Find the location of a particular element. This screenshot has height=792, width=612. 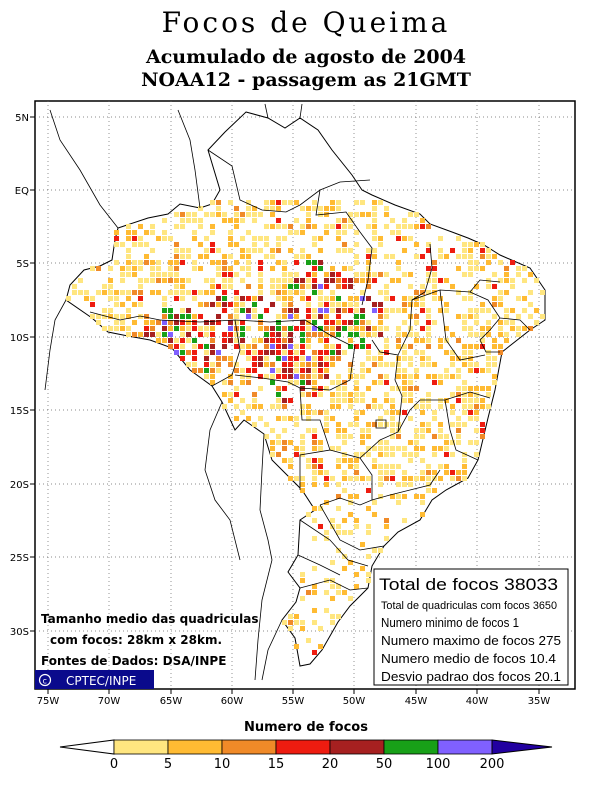

map-subtitle-period: Acumulado de agosto de 2004 is located at coordinates (306, 57).